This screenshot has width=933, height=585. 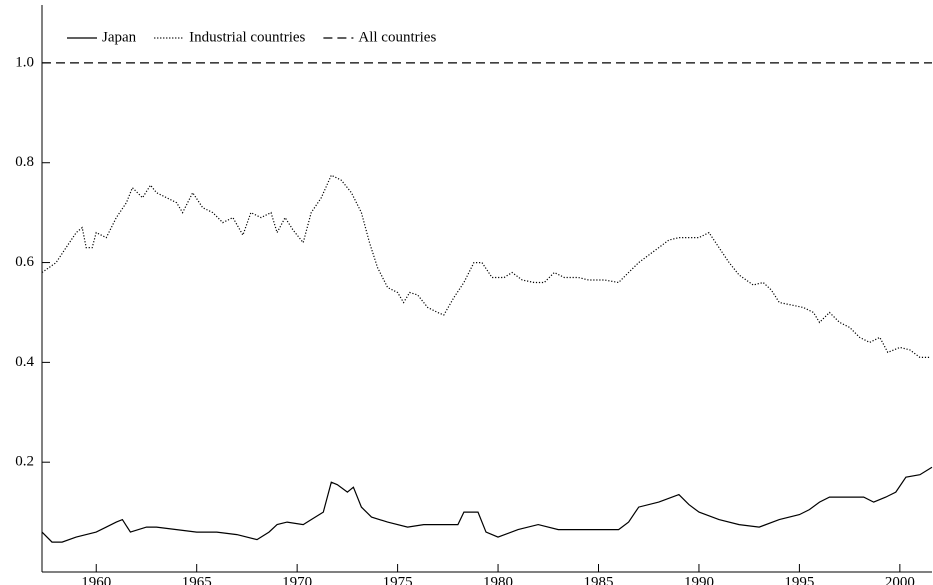 What do you see at coordinates (297, 580) in the screenshot?
I see `x-tick-label: 1970` at bounding box center [297, 580].